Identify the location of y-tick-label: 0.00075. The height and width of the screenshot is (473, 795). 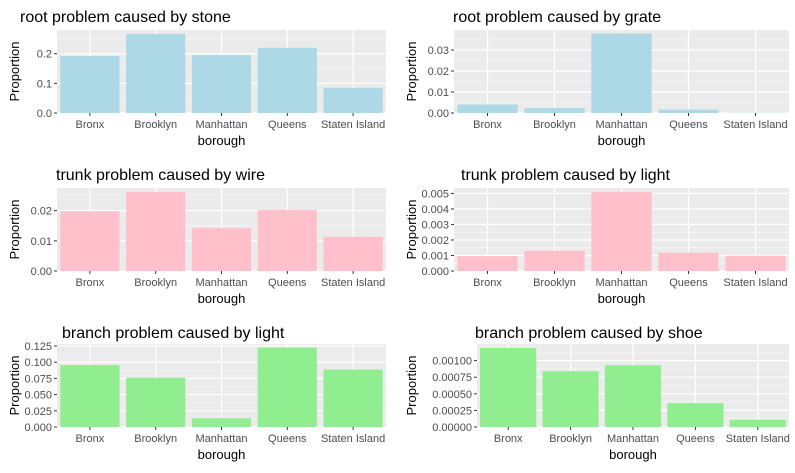
(452, 378).